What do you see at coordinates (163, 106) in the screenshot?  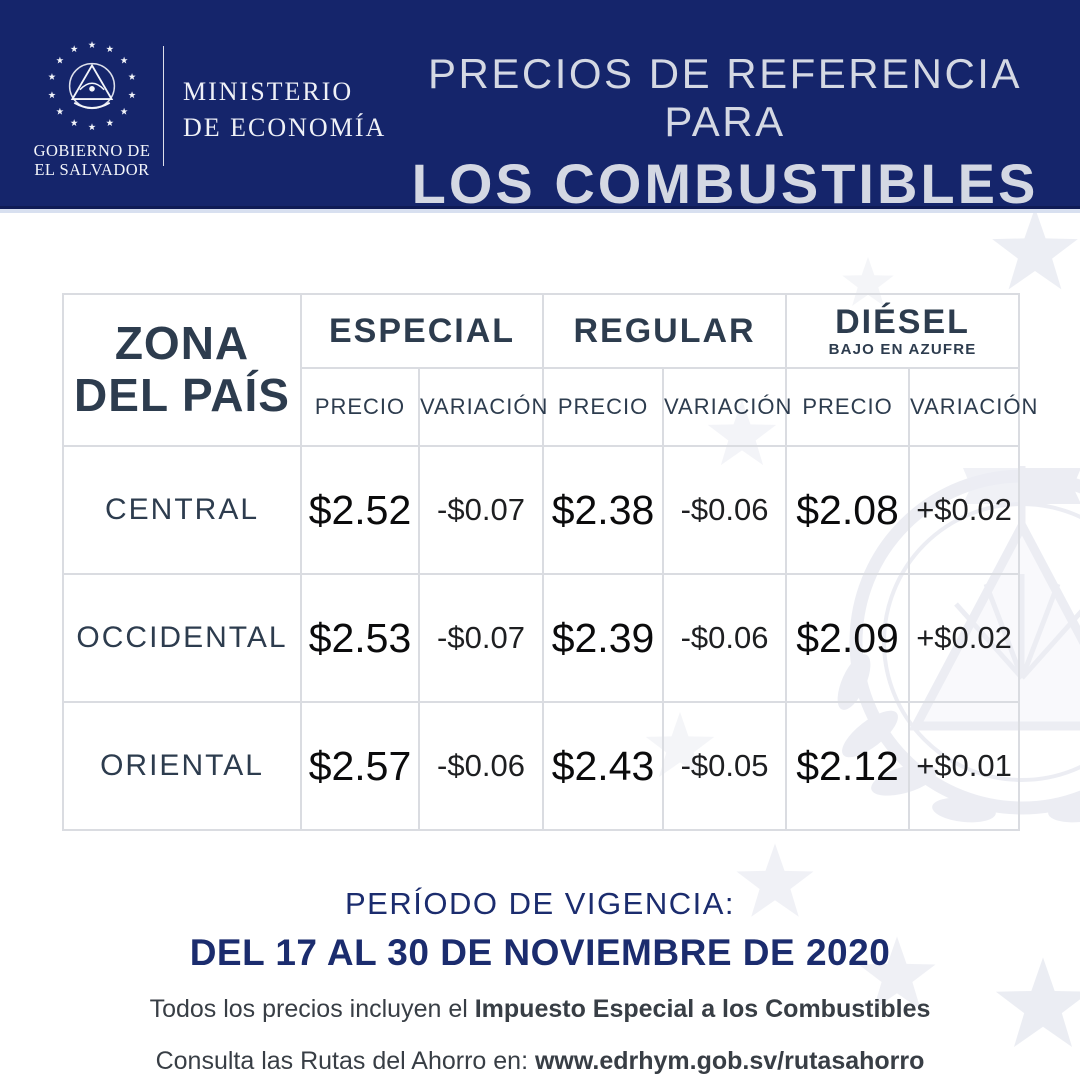 I see `header-divider` at bounding box center [163, 106].